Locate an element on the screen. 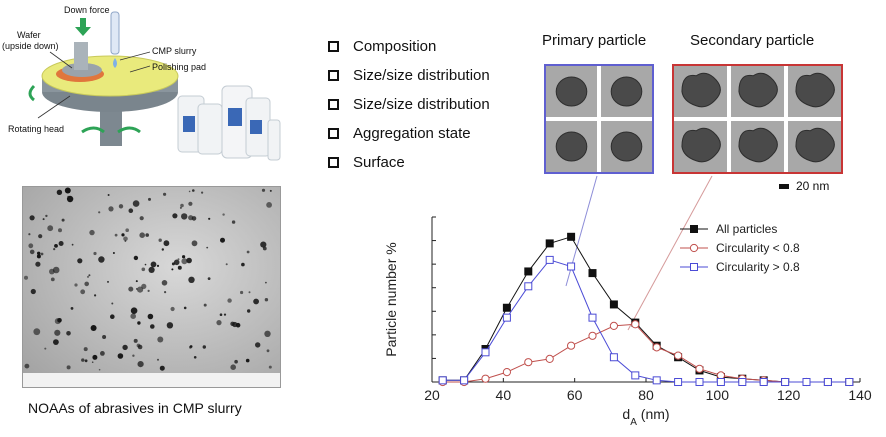 This screenshot has width=886, height=437. slurry-bottles is located at coordinates (229, 123).